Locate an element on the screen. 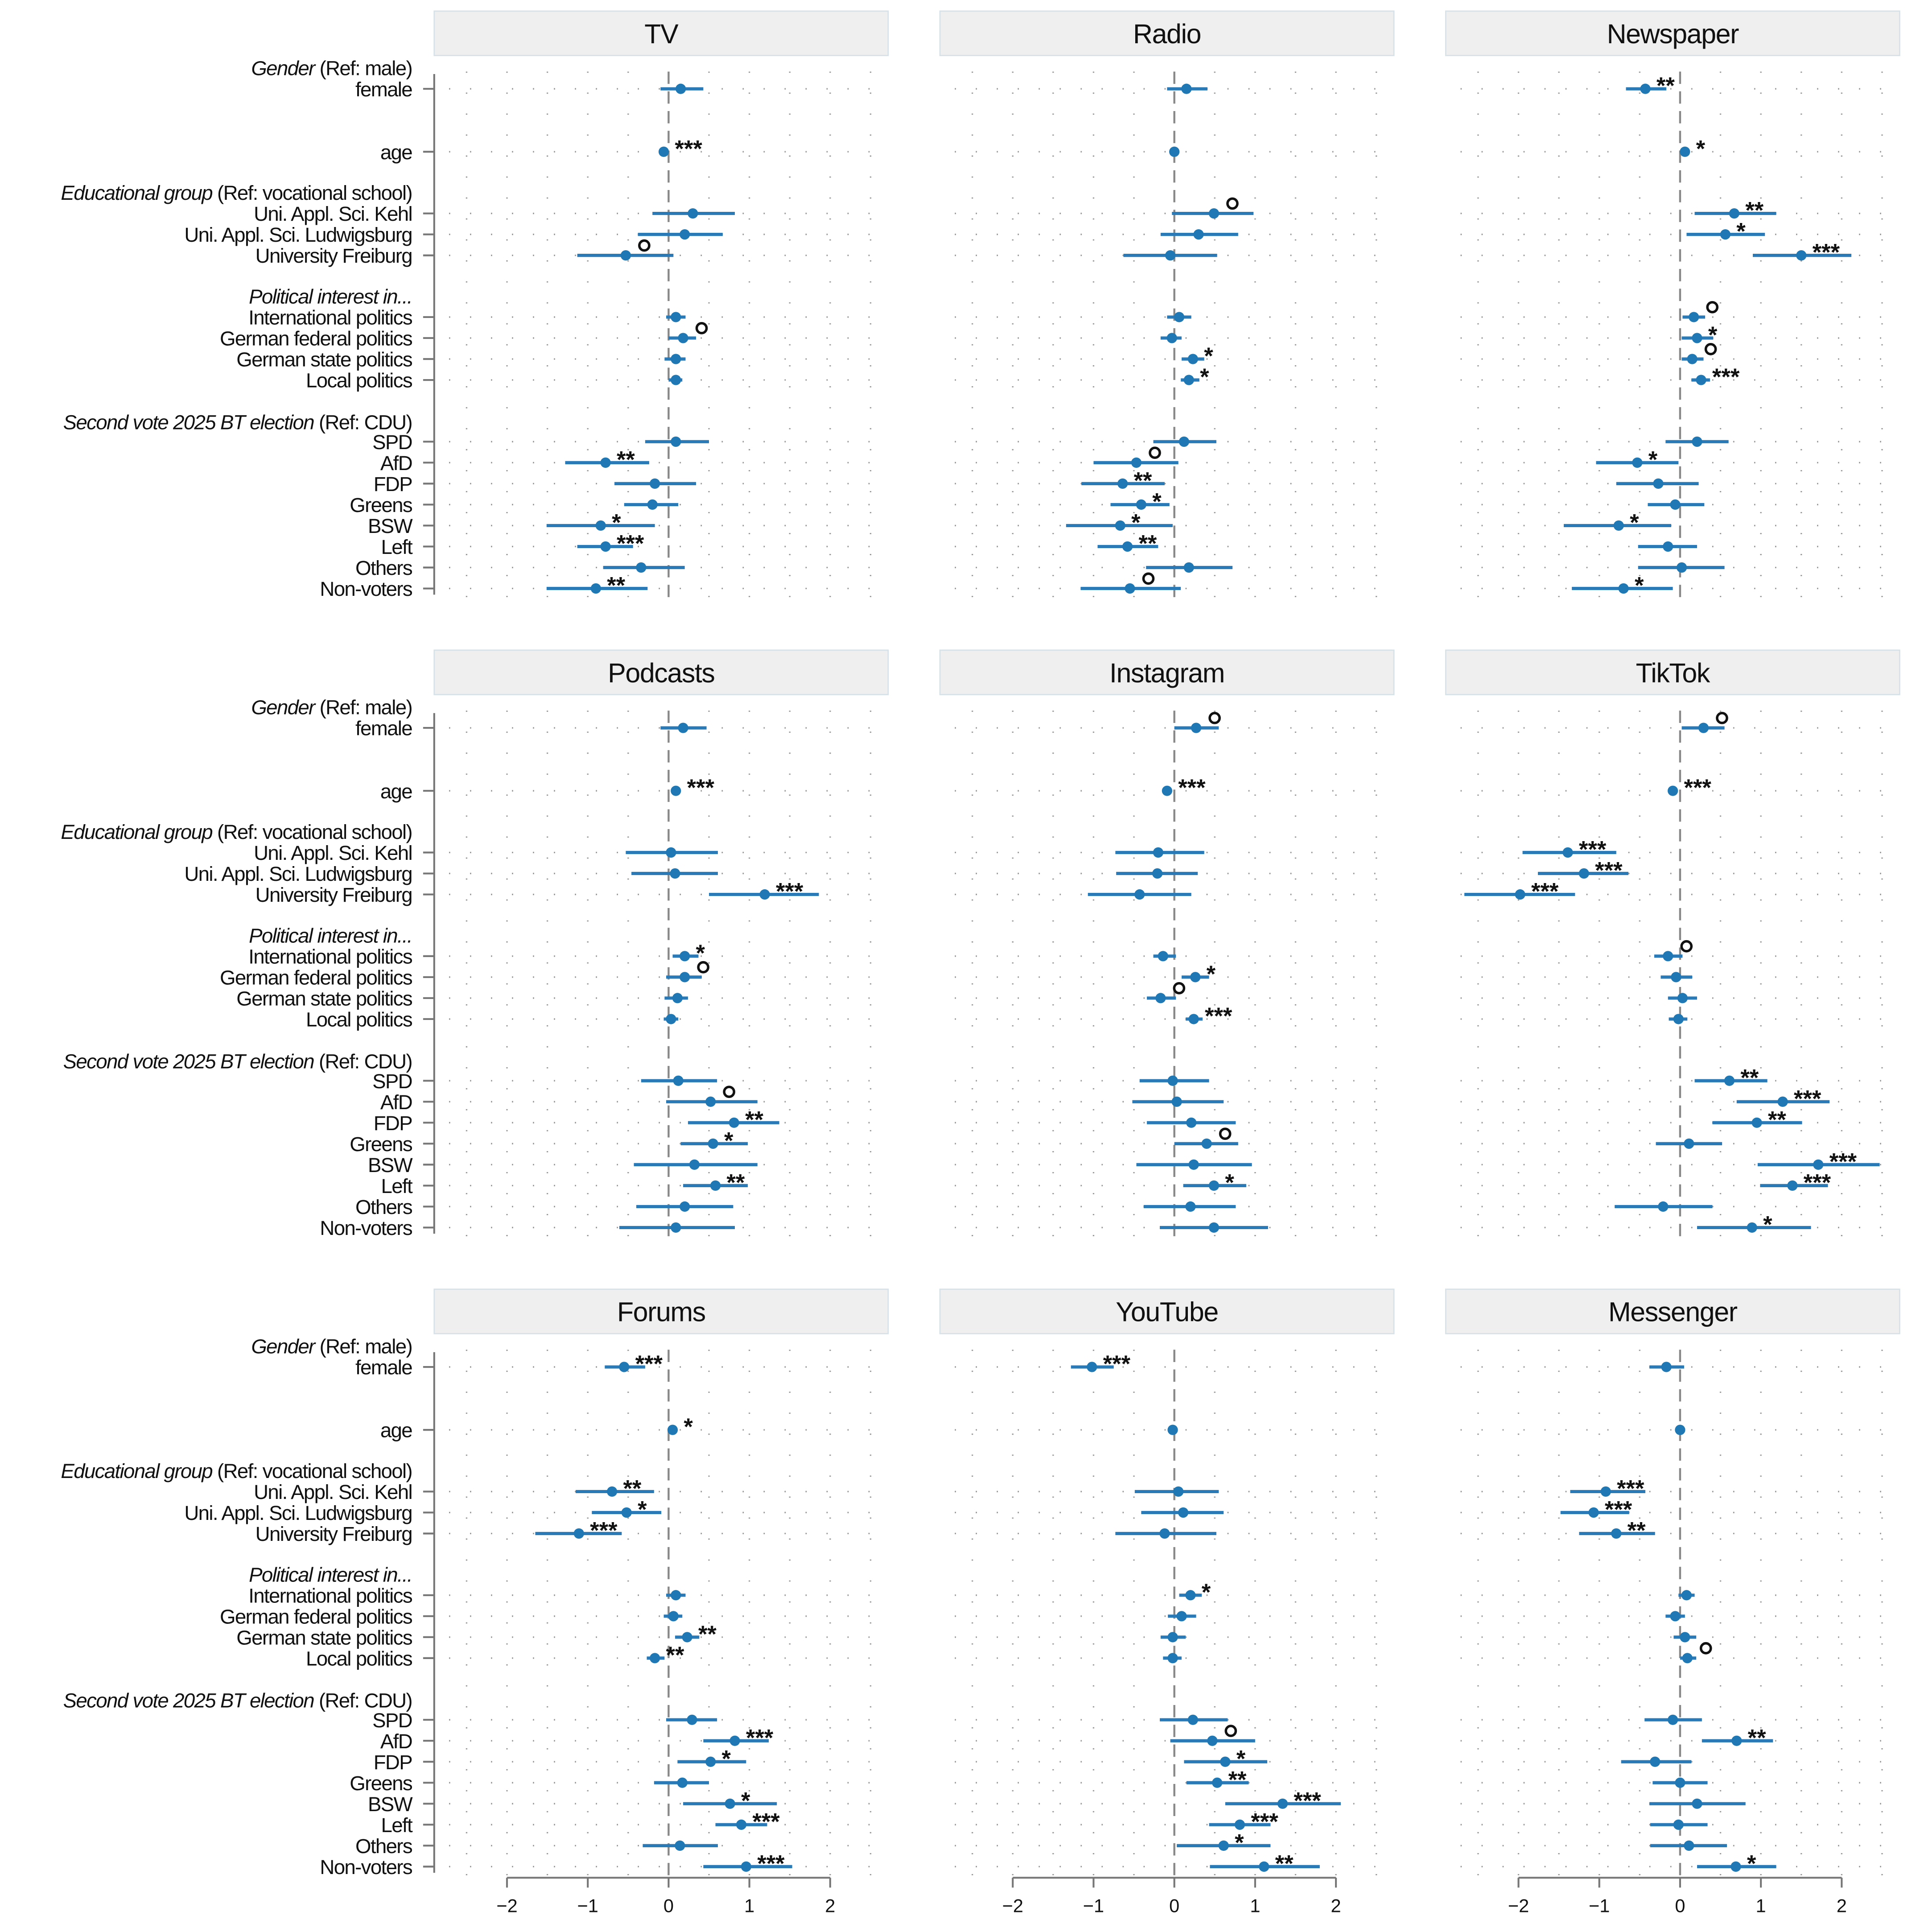 This screenshot has height=1932, width=1912. y-tick-label: Non-voters is located at coordinates (366, 1228).